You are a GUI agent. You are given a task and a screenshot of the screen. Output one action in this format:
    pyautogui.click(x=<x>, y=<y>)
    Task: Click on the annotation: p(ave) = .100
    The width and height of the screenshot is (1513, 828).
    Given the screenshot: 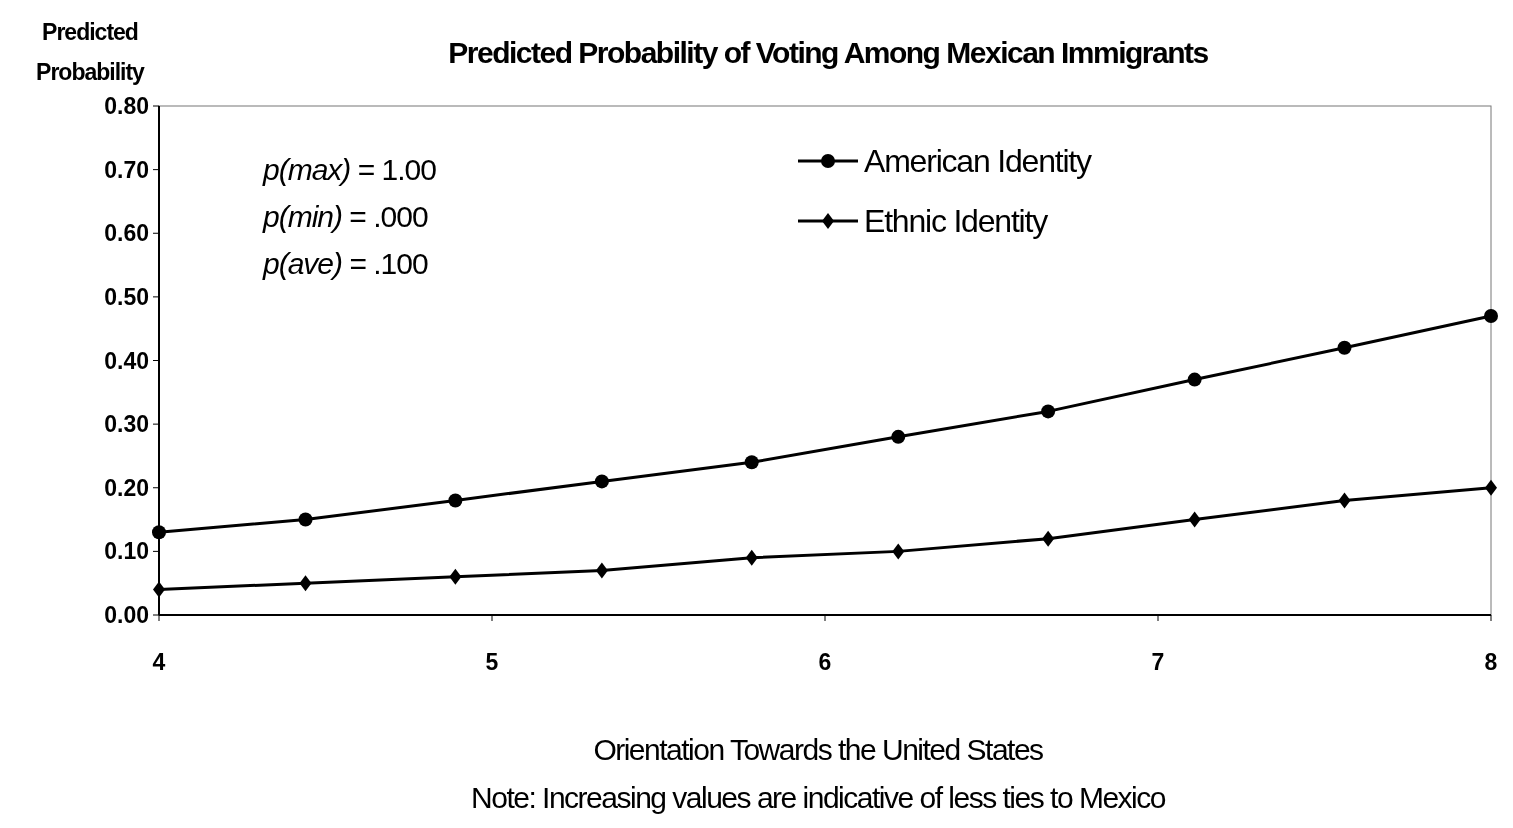 What is the action you would take?
    pyautogui.click(x=345, y=263)
    